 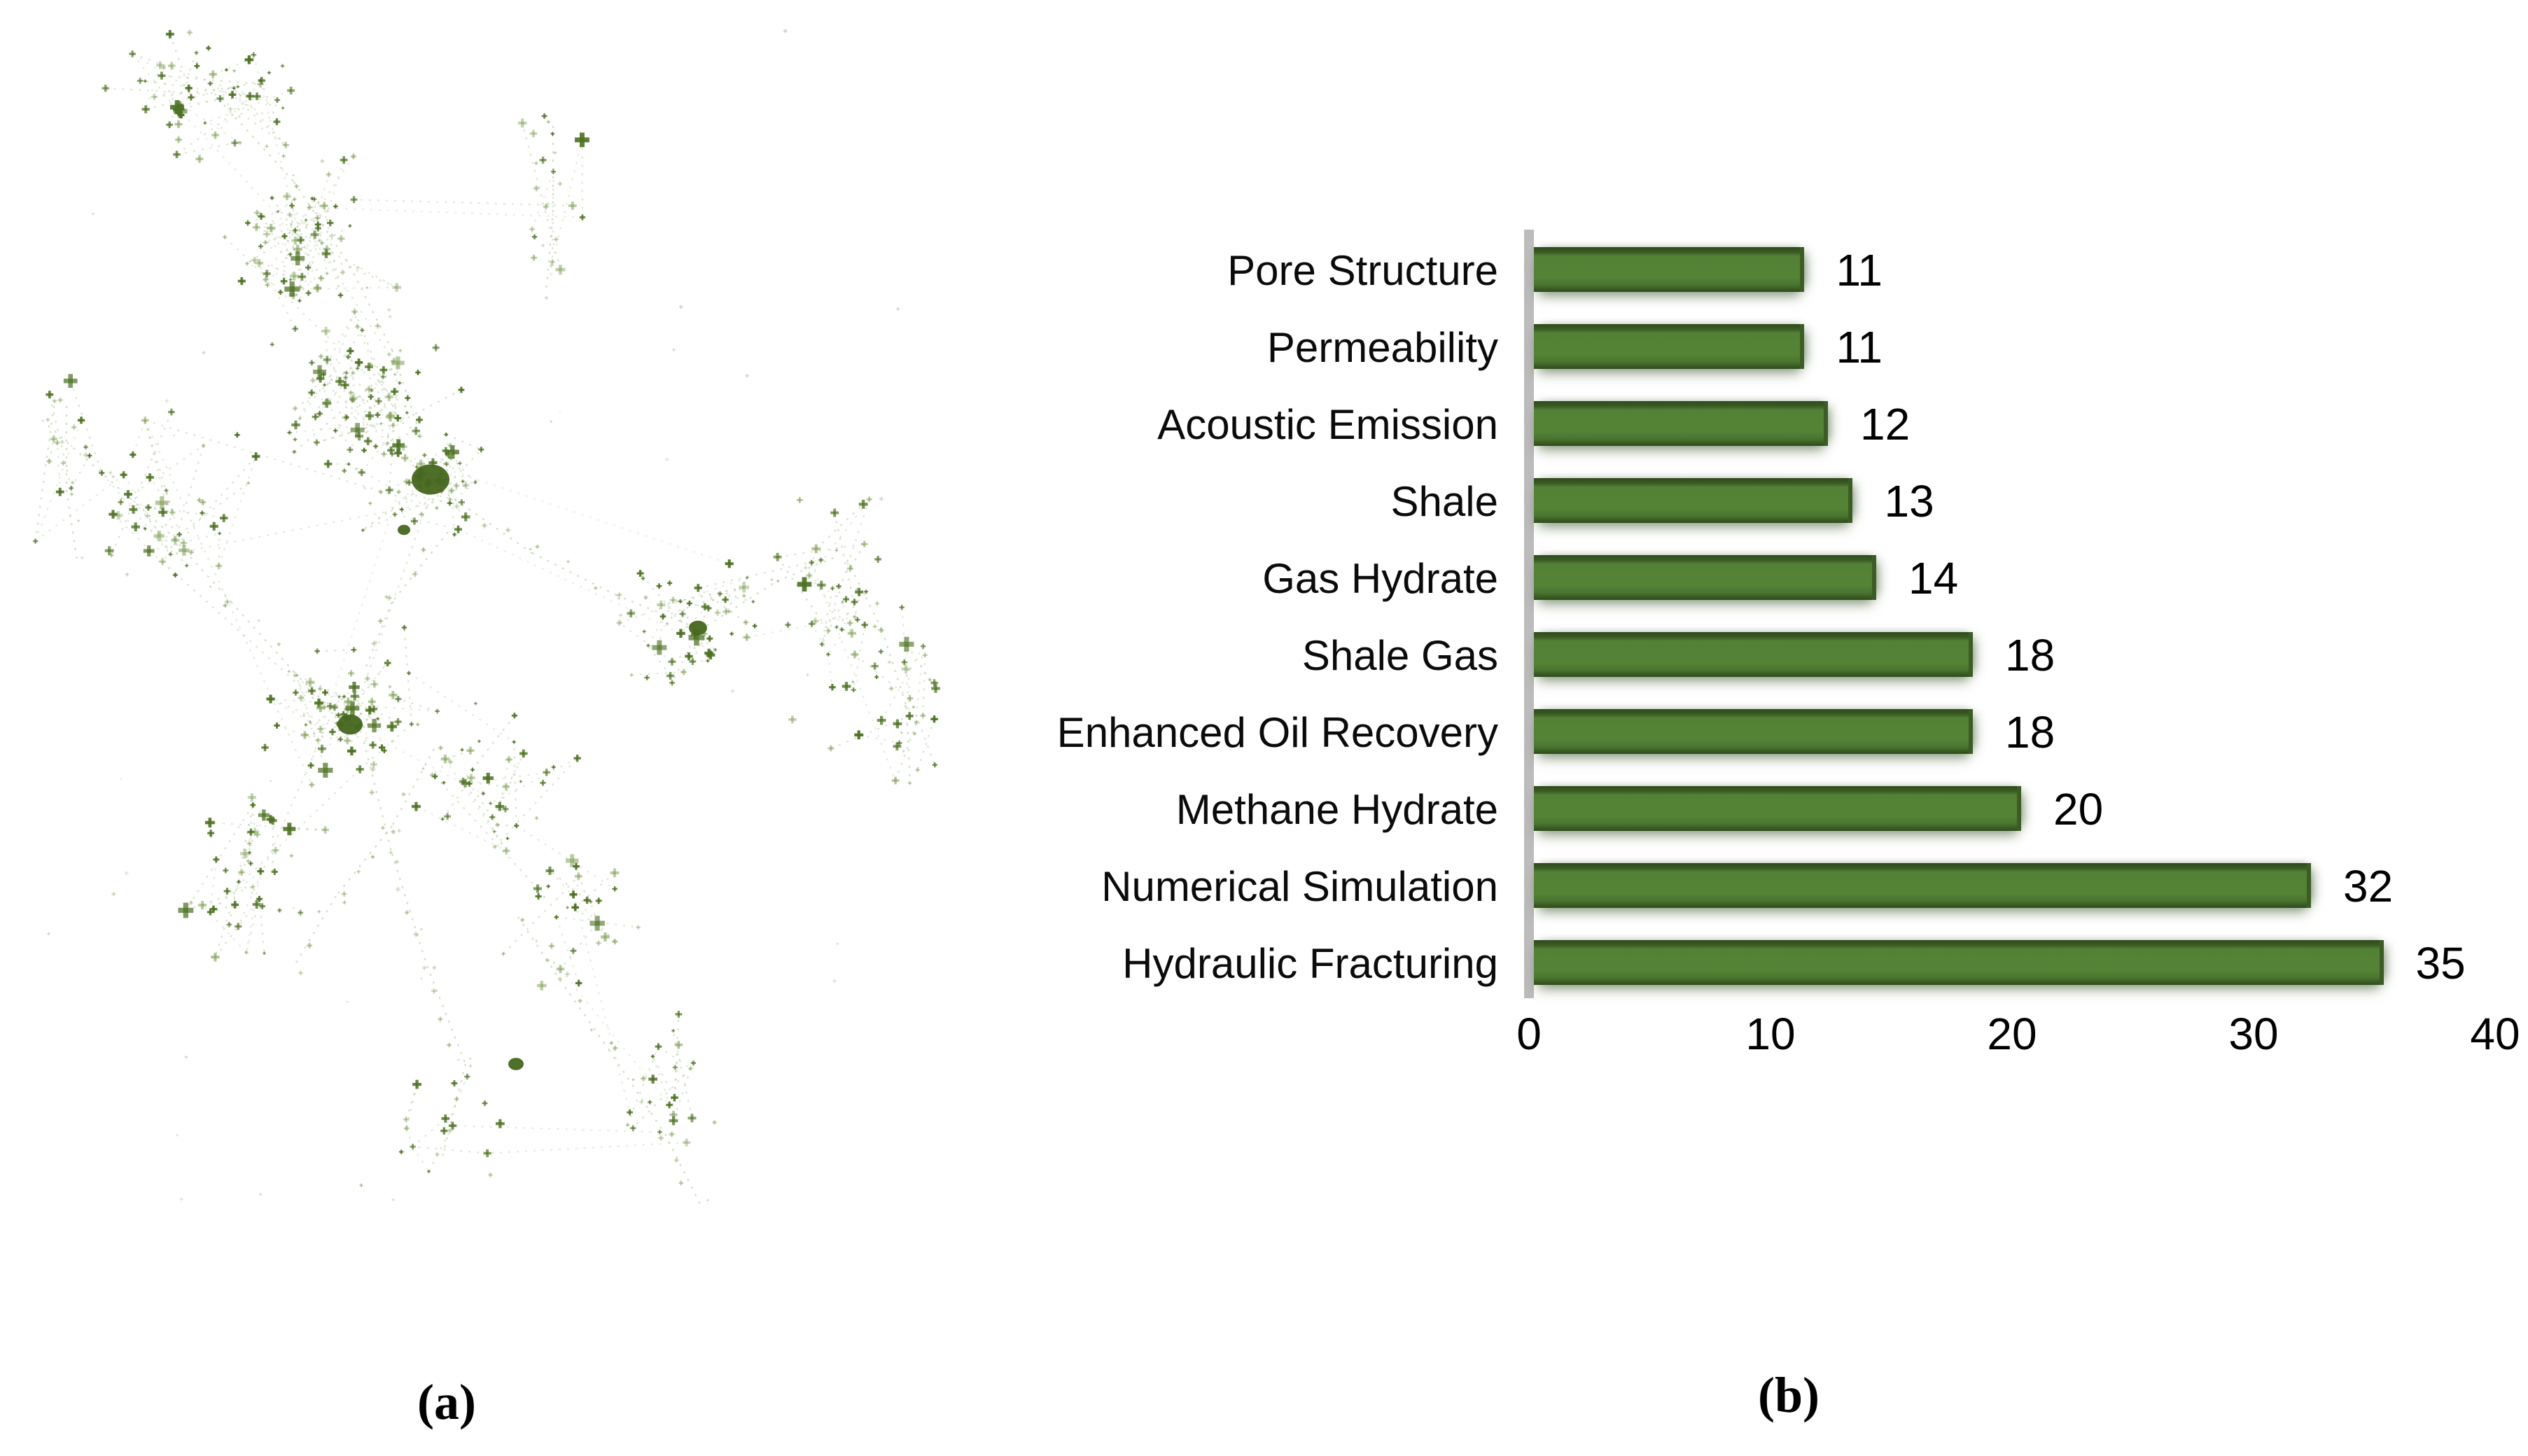 I want to click on x-tick-label: 0, so click(x=1529, y=1034).